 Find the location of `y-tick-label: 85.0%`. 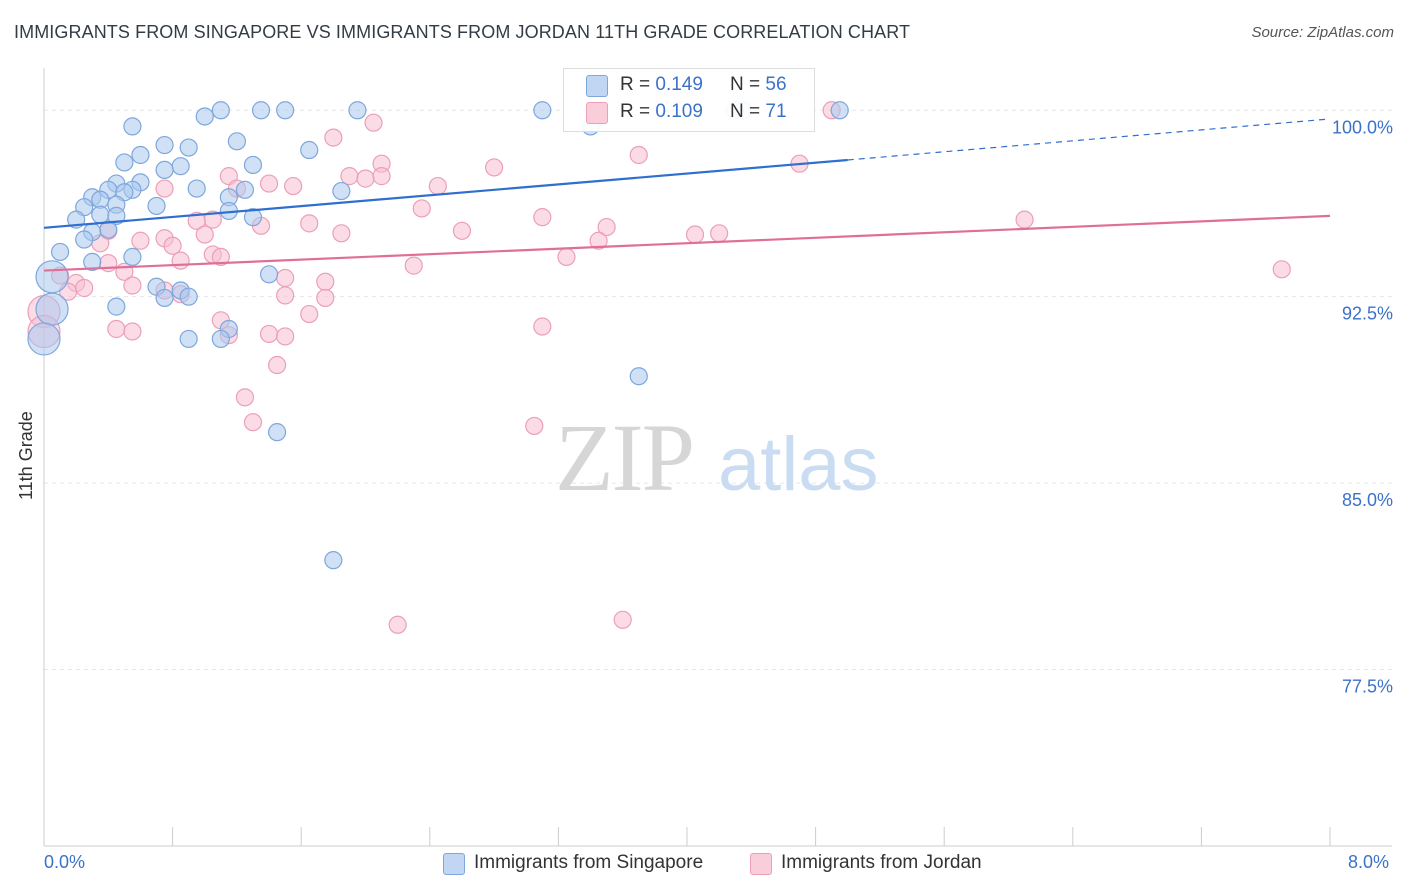

y-tick-label: 85.0% is located at coordinates (1367, 500).